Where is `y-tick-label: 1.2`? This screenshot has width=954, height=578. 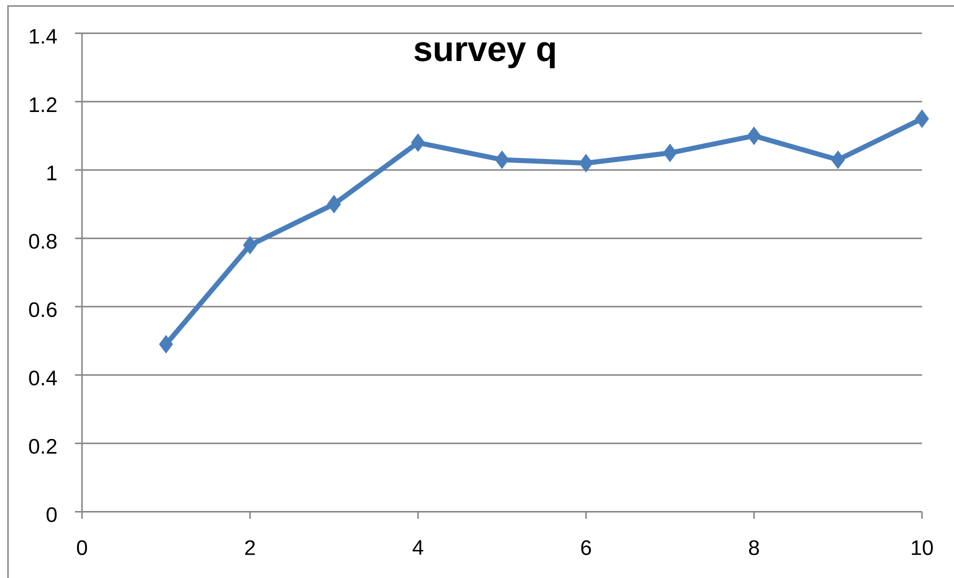 y-tick-label: 1.2 is located at coordinates (43, 104).